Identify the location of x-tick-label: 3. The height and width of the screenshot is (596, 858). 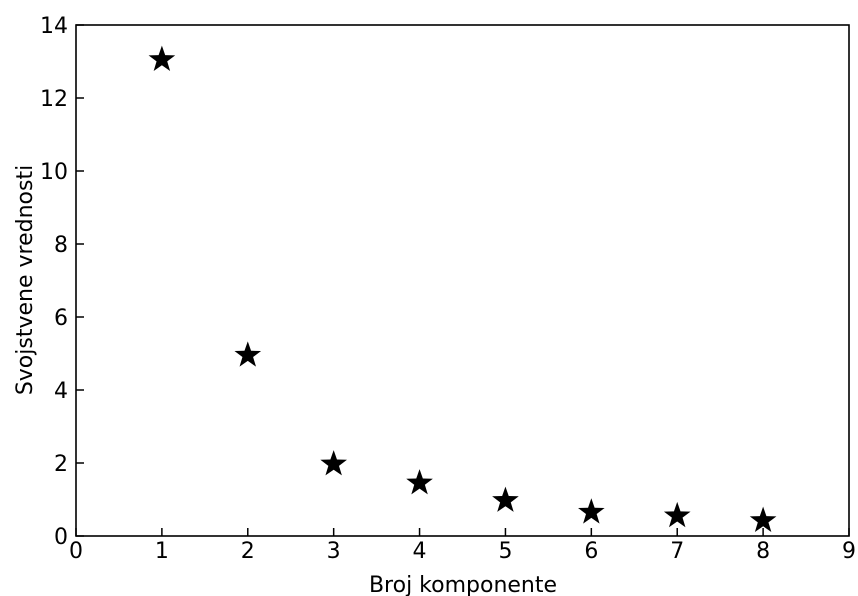
(334, 551).